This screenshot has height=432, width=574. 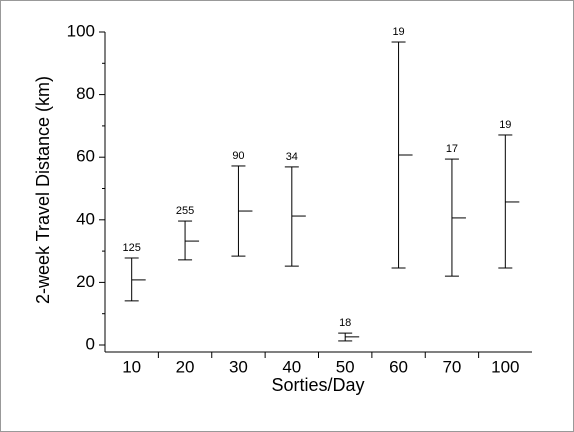 What do you see at coordinates (292, 157) in the screenshot?
I see `count-label: 34` at bounding box center [292, 157].